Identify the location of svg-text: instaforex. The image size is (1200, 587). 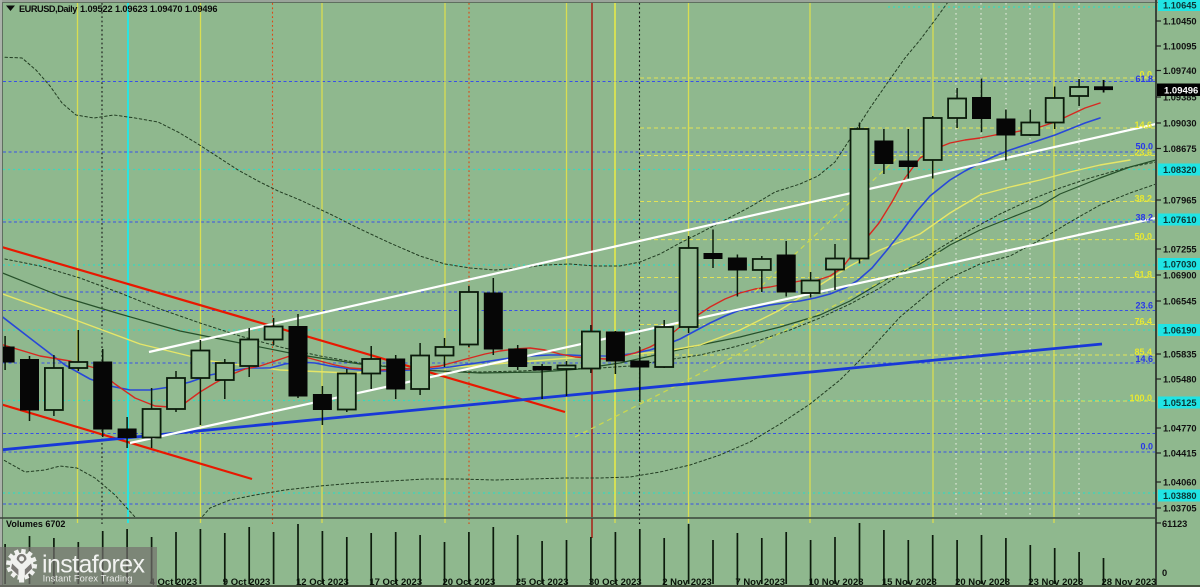
(93, 565).